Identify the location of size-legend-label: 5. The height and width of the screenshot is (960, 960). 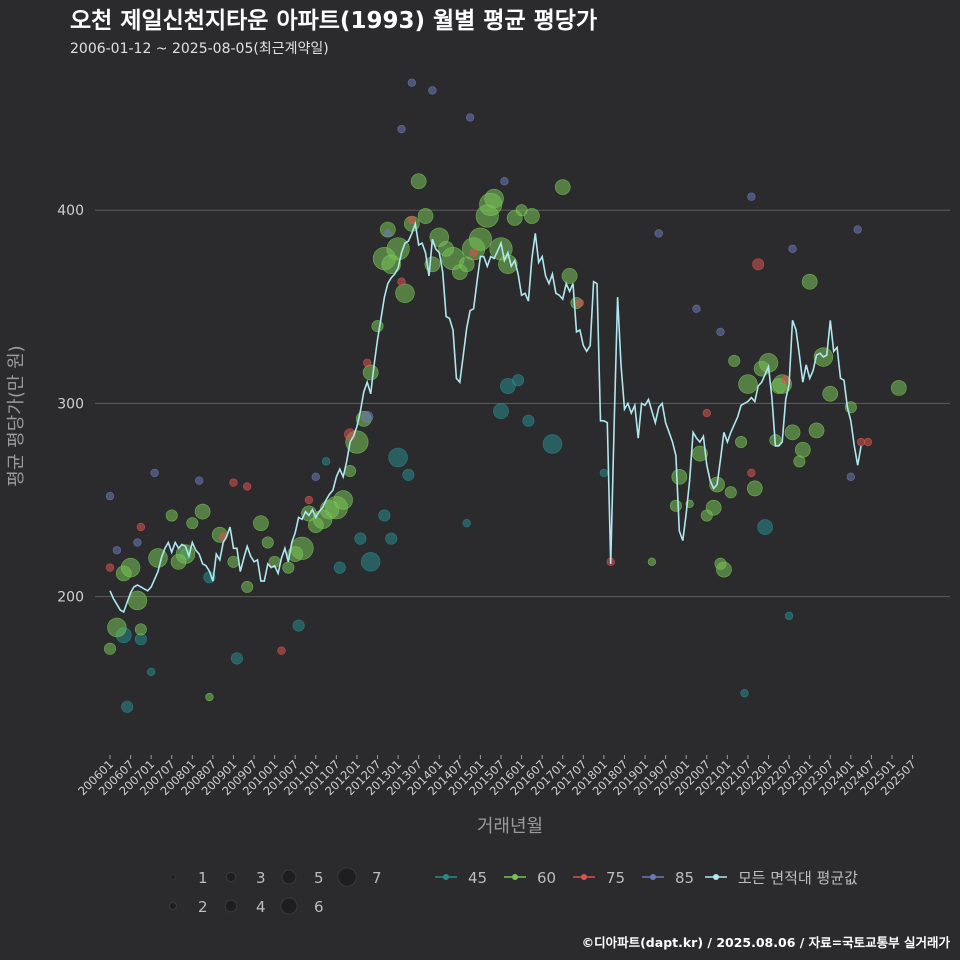
(319, 878).